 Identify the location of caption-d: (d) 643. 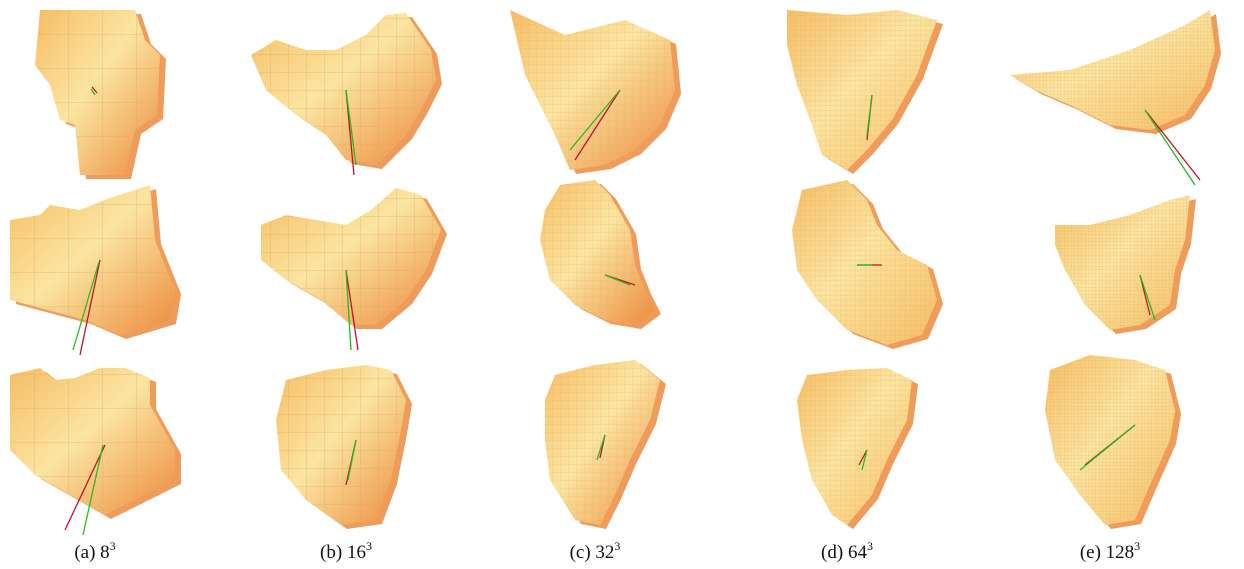
(847, 551).